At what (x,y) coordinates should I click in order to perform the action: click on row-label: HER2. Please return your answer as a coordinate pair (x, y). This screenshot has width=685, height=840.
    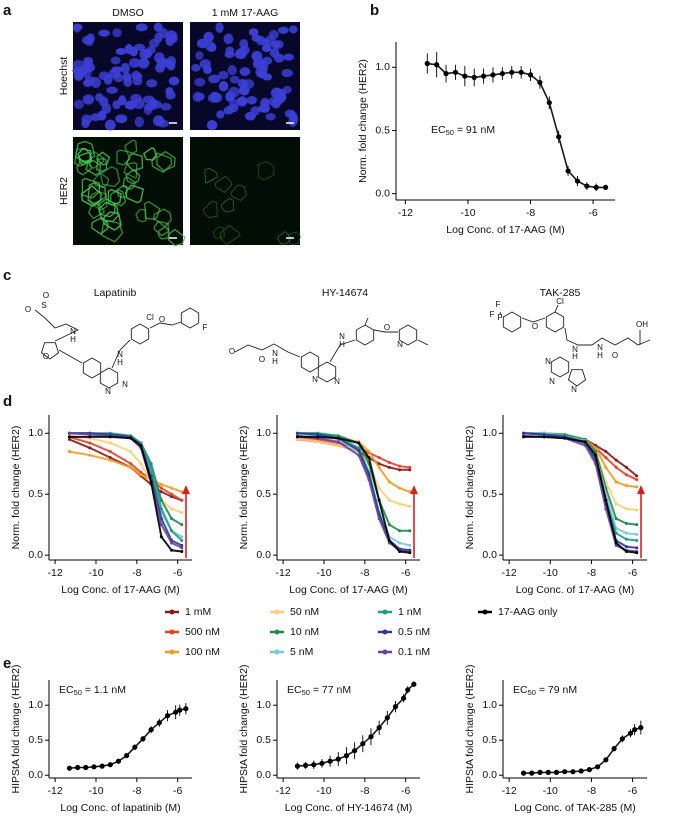
    Looking at the image, I should click on (64, 191).